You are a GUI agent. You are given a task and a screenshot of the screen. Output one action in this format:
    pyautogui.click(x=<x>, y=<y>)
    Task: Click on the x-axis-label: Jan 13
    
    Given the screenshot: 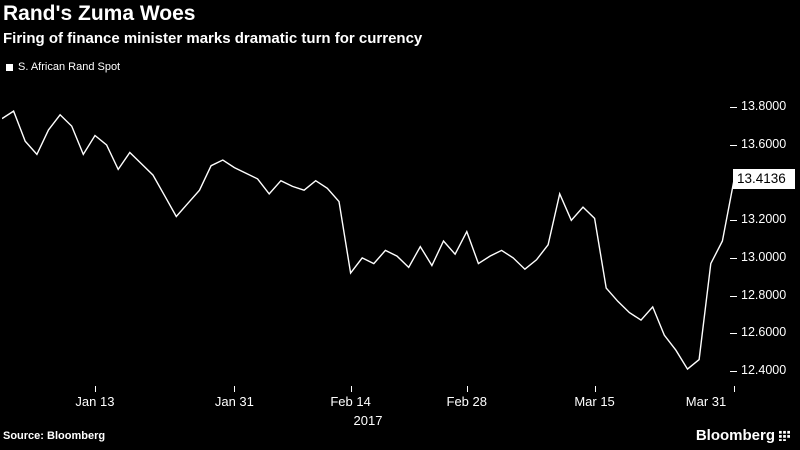 What is the action you would take?
    pyautogui.click(x=95, y=401)
    